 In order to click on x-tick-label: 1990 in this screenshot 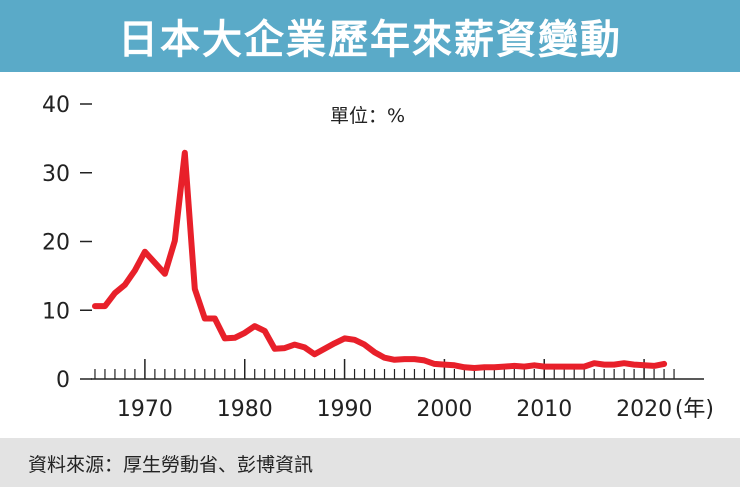, I will do `click(345, 409)`.